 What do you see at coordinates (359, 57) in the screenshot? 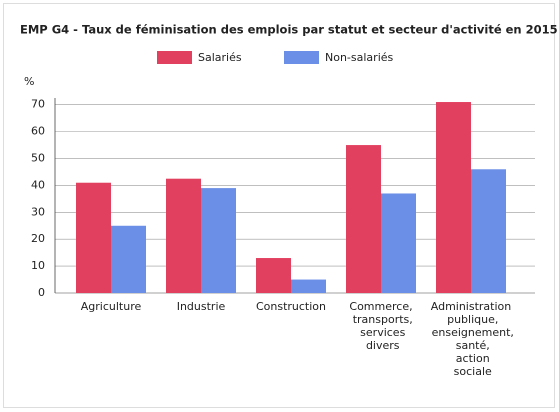
I see `legend-label: Non-salariés` at bounding box center [359, 57].